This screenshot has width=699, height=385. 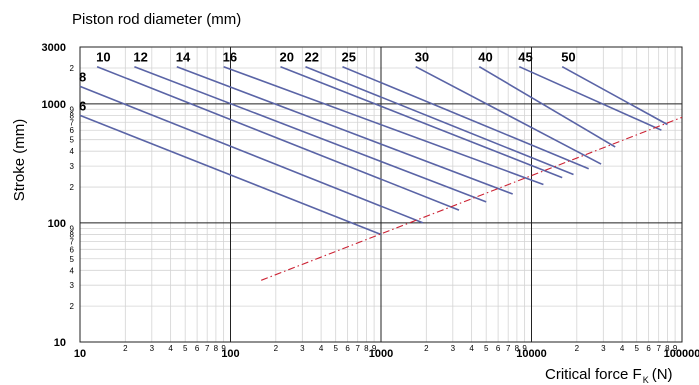 What do you see at coordinates (287, 57) in the screenshot?
I see `series-label-20: 20` at bounding box center [287, 57].